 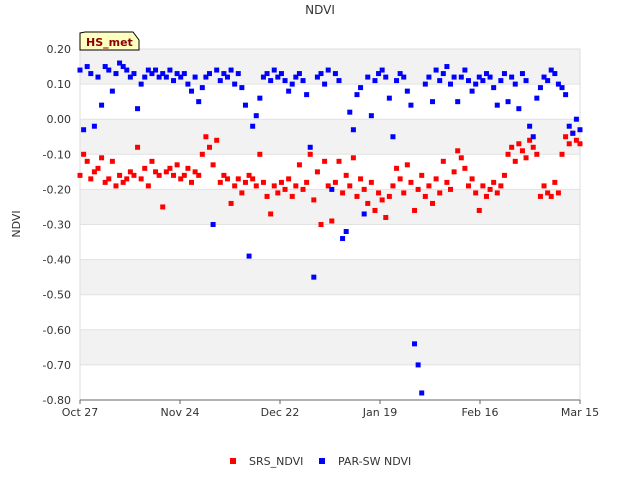 I want to click on y-tick-label: 0.00, so click(x=59, y=119).